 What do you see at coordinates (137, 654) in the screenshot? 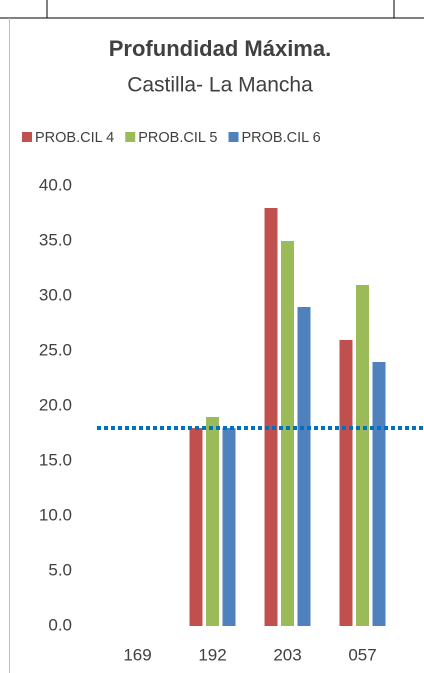
I see `x-tick-label: 169` at bounding box center [137, 654].